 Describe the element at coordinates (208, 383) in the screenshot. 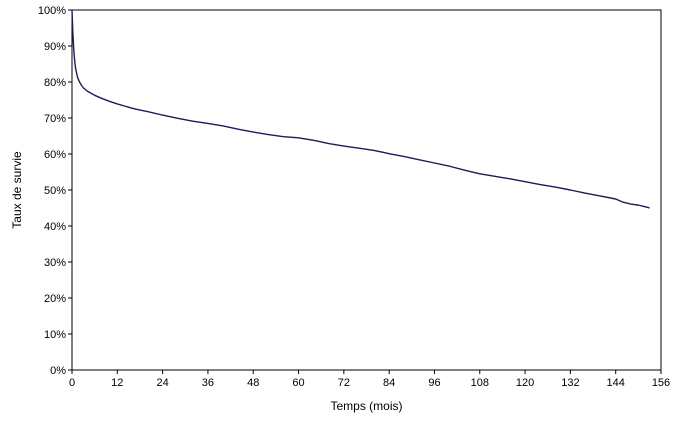

I see `x-tick-label: 36` at that location.